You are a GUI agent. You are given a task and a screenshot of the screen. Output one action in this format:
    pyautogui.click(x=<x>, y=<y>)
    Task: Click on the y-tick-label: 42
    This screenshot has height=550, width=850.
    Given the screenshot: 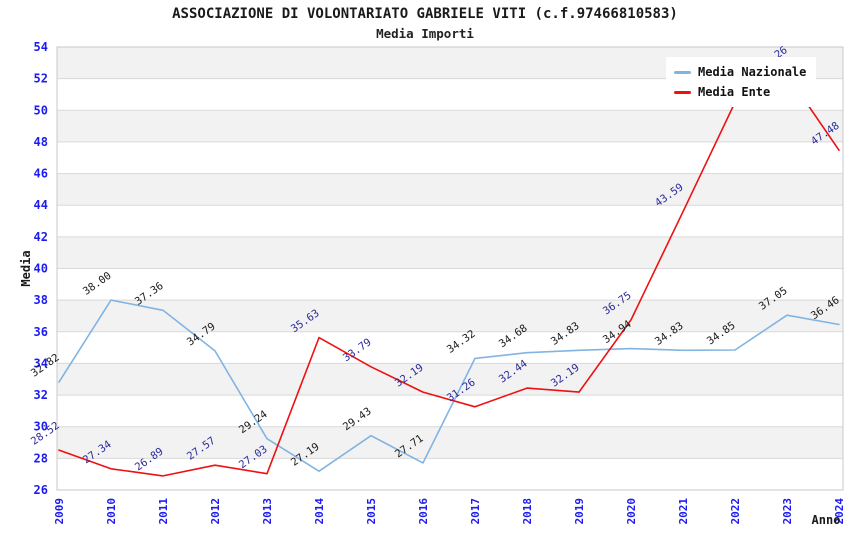 What is the action you would take?
    pyautogui.click(x=41, y=237)
    